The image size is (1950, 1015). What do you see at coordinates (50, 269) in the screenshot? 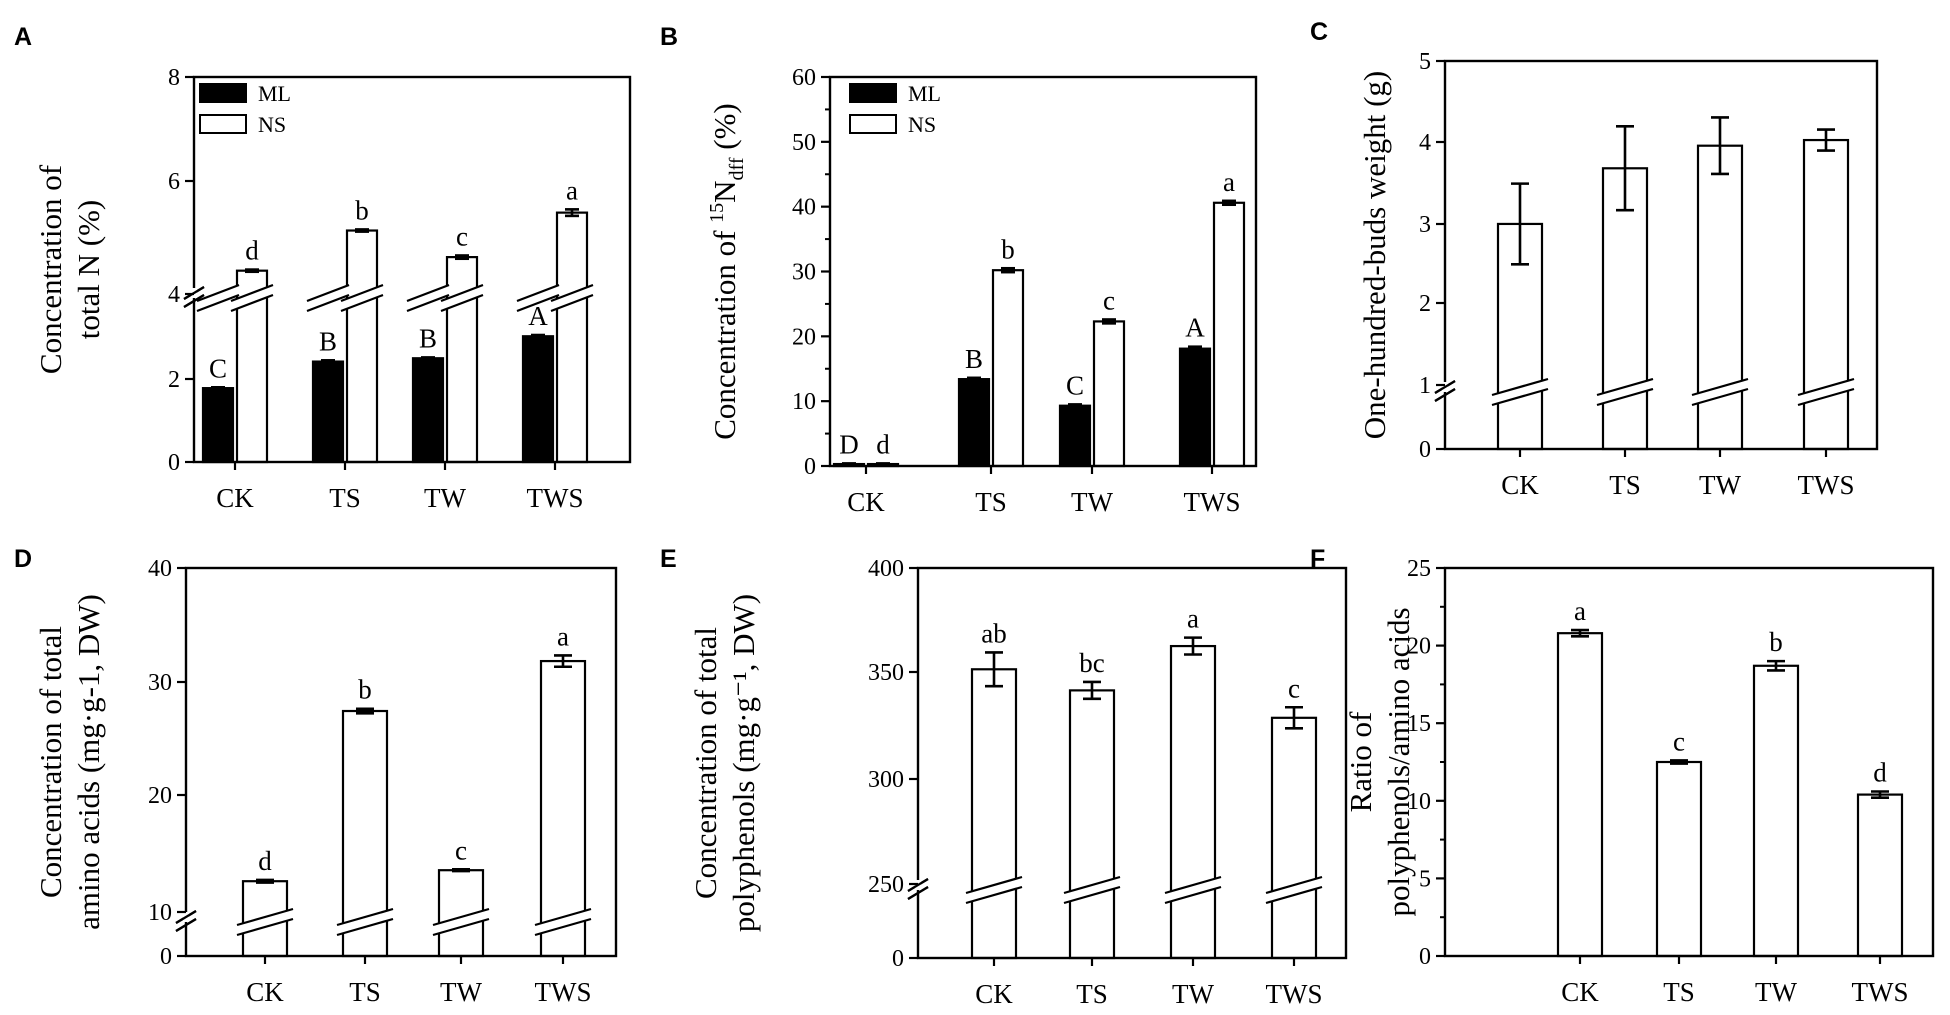
I see `y-axis-label-line: Concentration of` at bounding box center [50, 269].